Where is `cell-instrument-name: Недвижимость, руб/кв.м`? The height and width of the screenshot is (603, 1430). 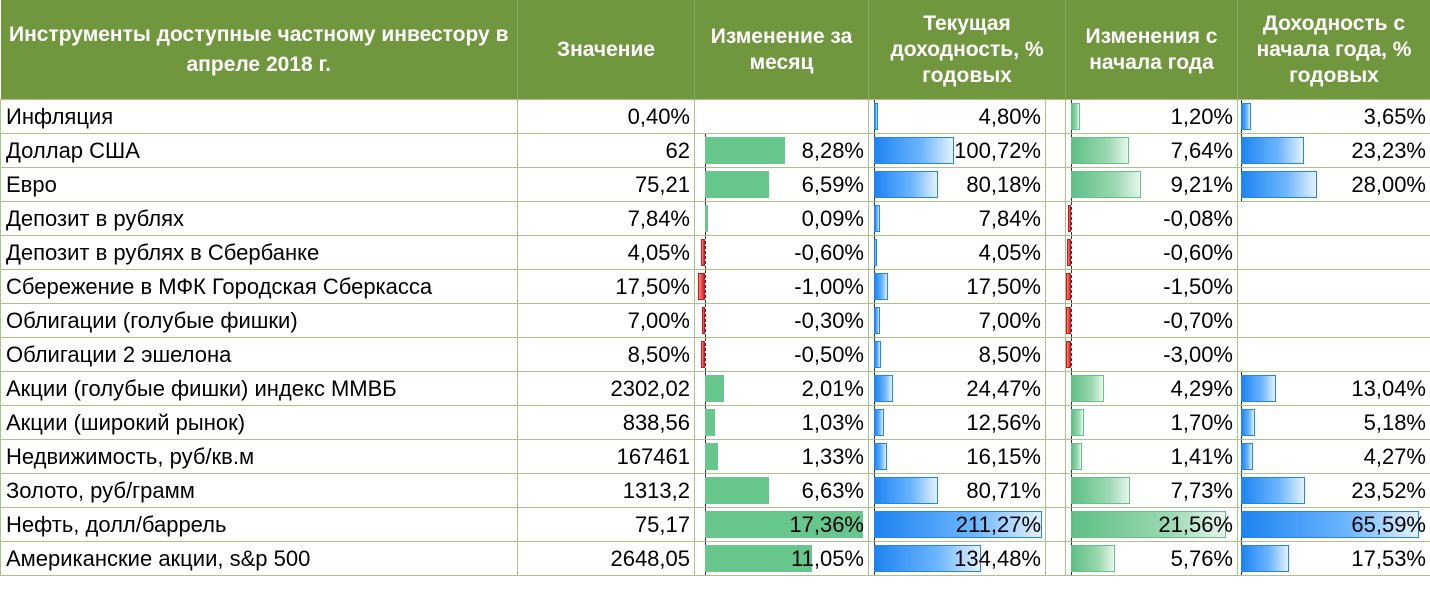
cell-instrument-name: Недвижимость, руб/кв.м is located at coordinates (259, 456).